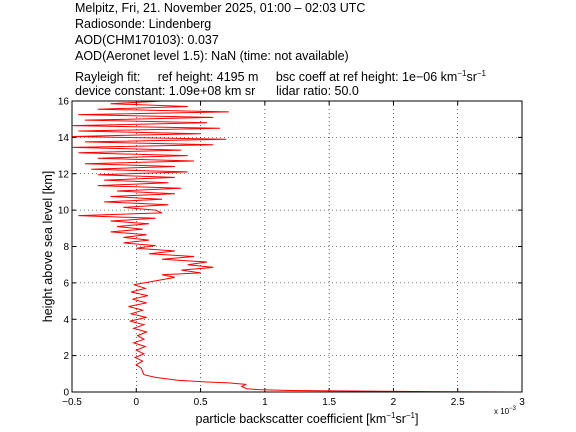 The width and height of the screenshot is (576, 432). What do you see at coordinates (265, 402) in the screenshot?
I see `x-tick-label: 1` at bounding box center [265, 402].